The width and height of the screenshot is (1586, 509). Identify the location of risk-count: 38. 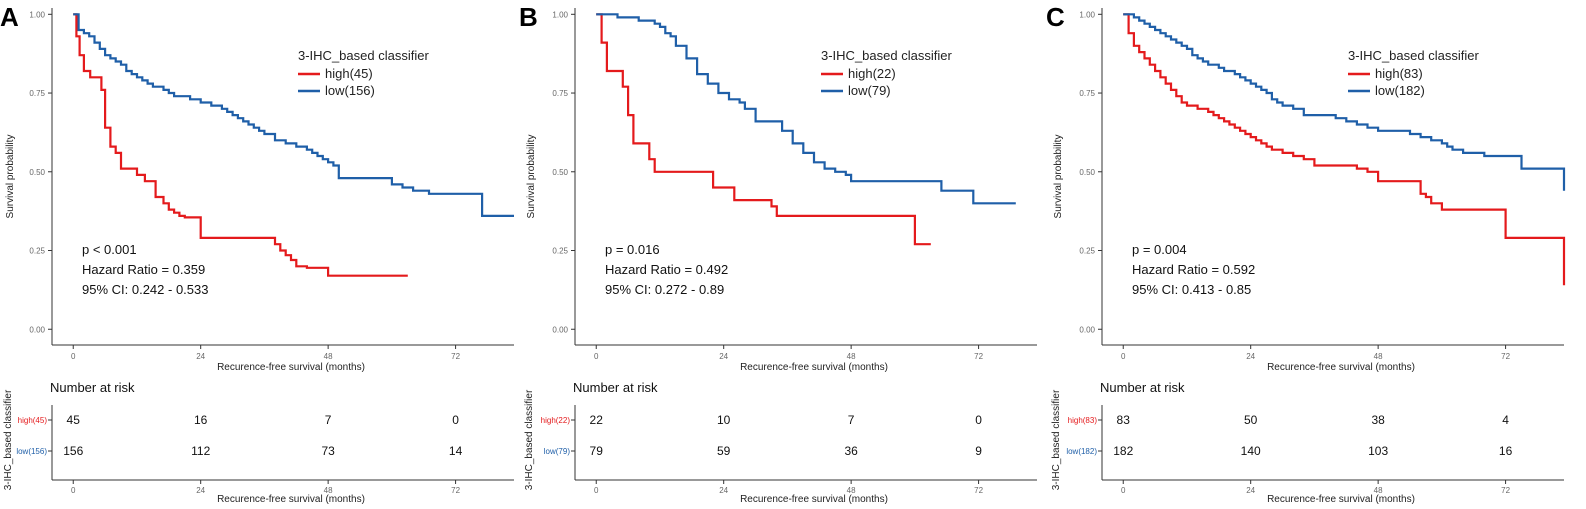
(1378, 420).